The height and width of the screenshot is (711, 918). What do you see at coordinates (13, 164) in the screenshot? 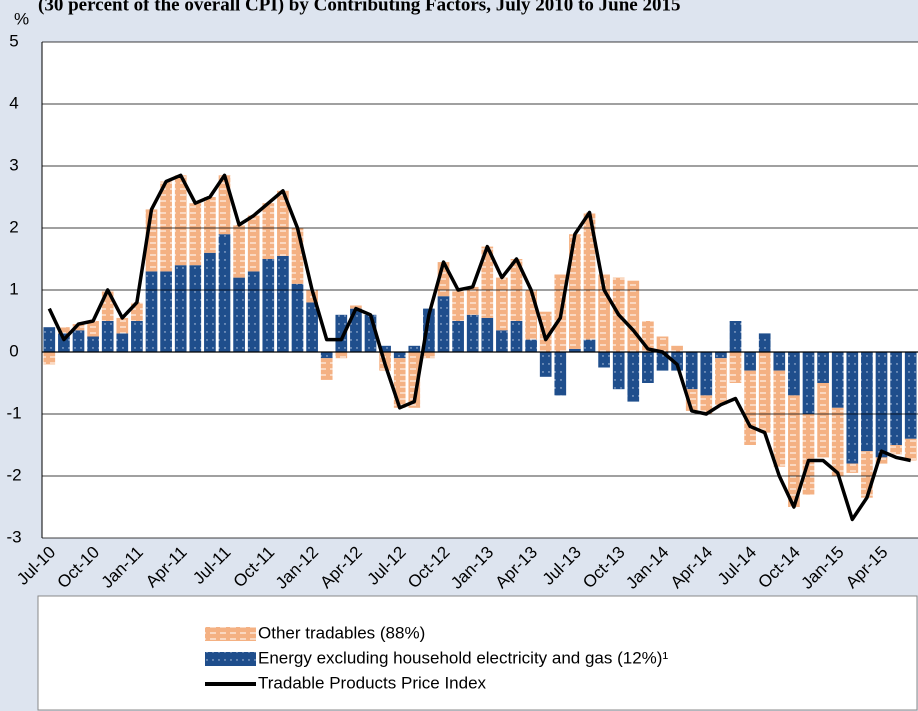
I see `y-tick-label: 3` at bounding box center [13, 164].